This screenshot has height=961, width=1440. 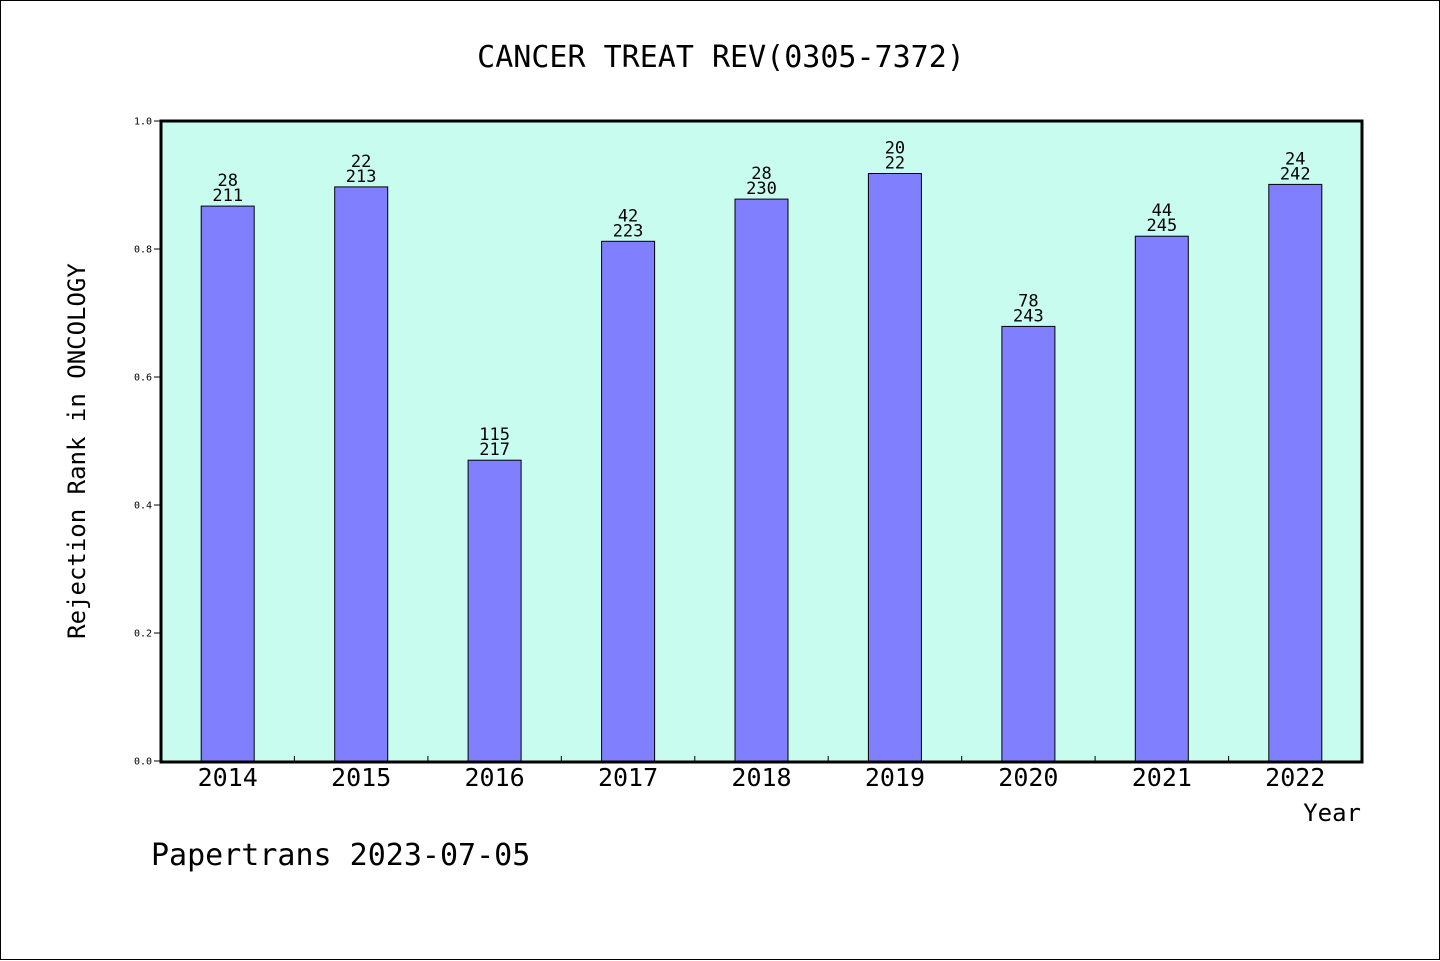 I want to click on bar-label-bottom-2017: 223, so click(x=628, y=231).